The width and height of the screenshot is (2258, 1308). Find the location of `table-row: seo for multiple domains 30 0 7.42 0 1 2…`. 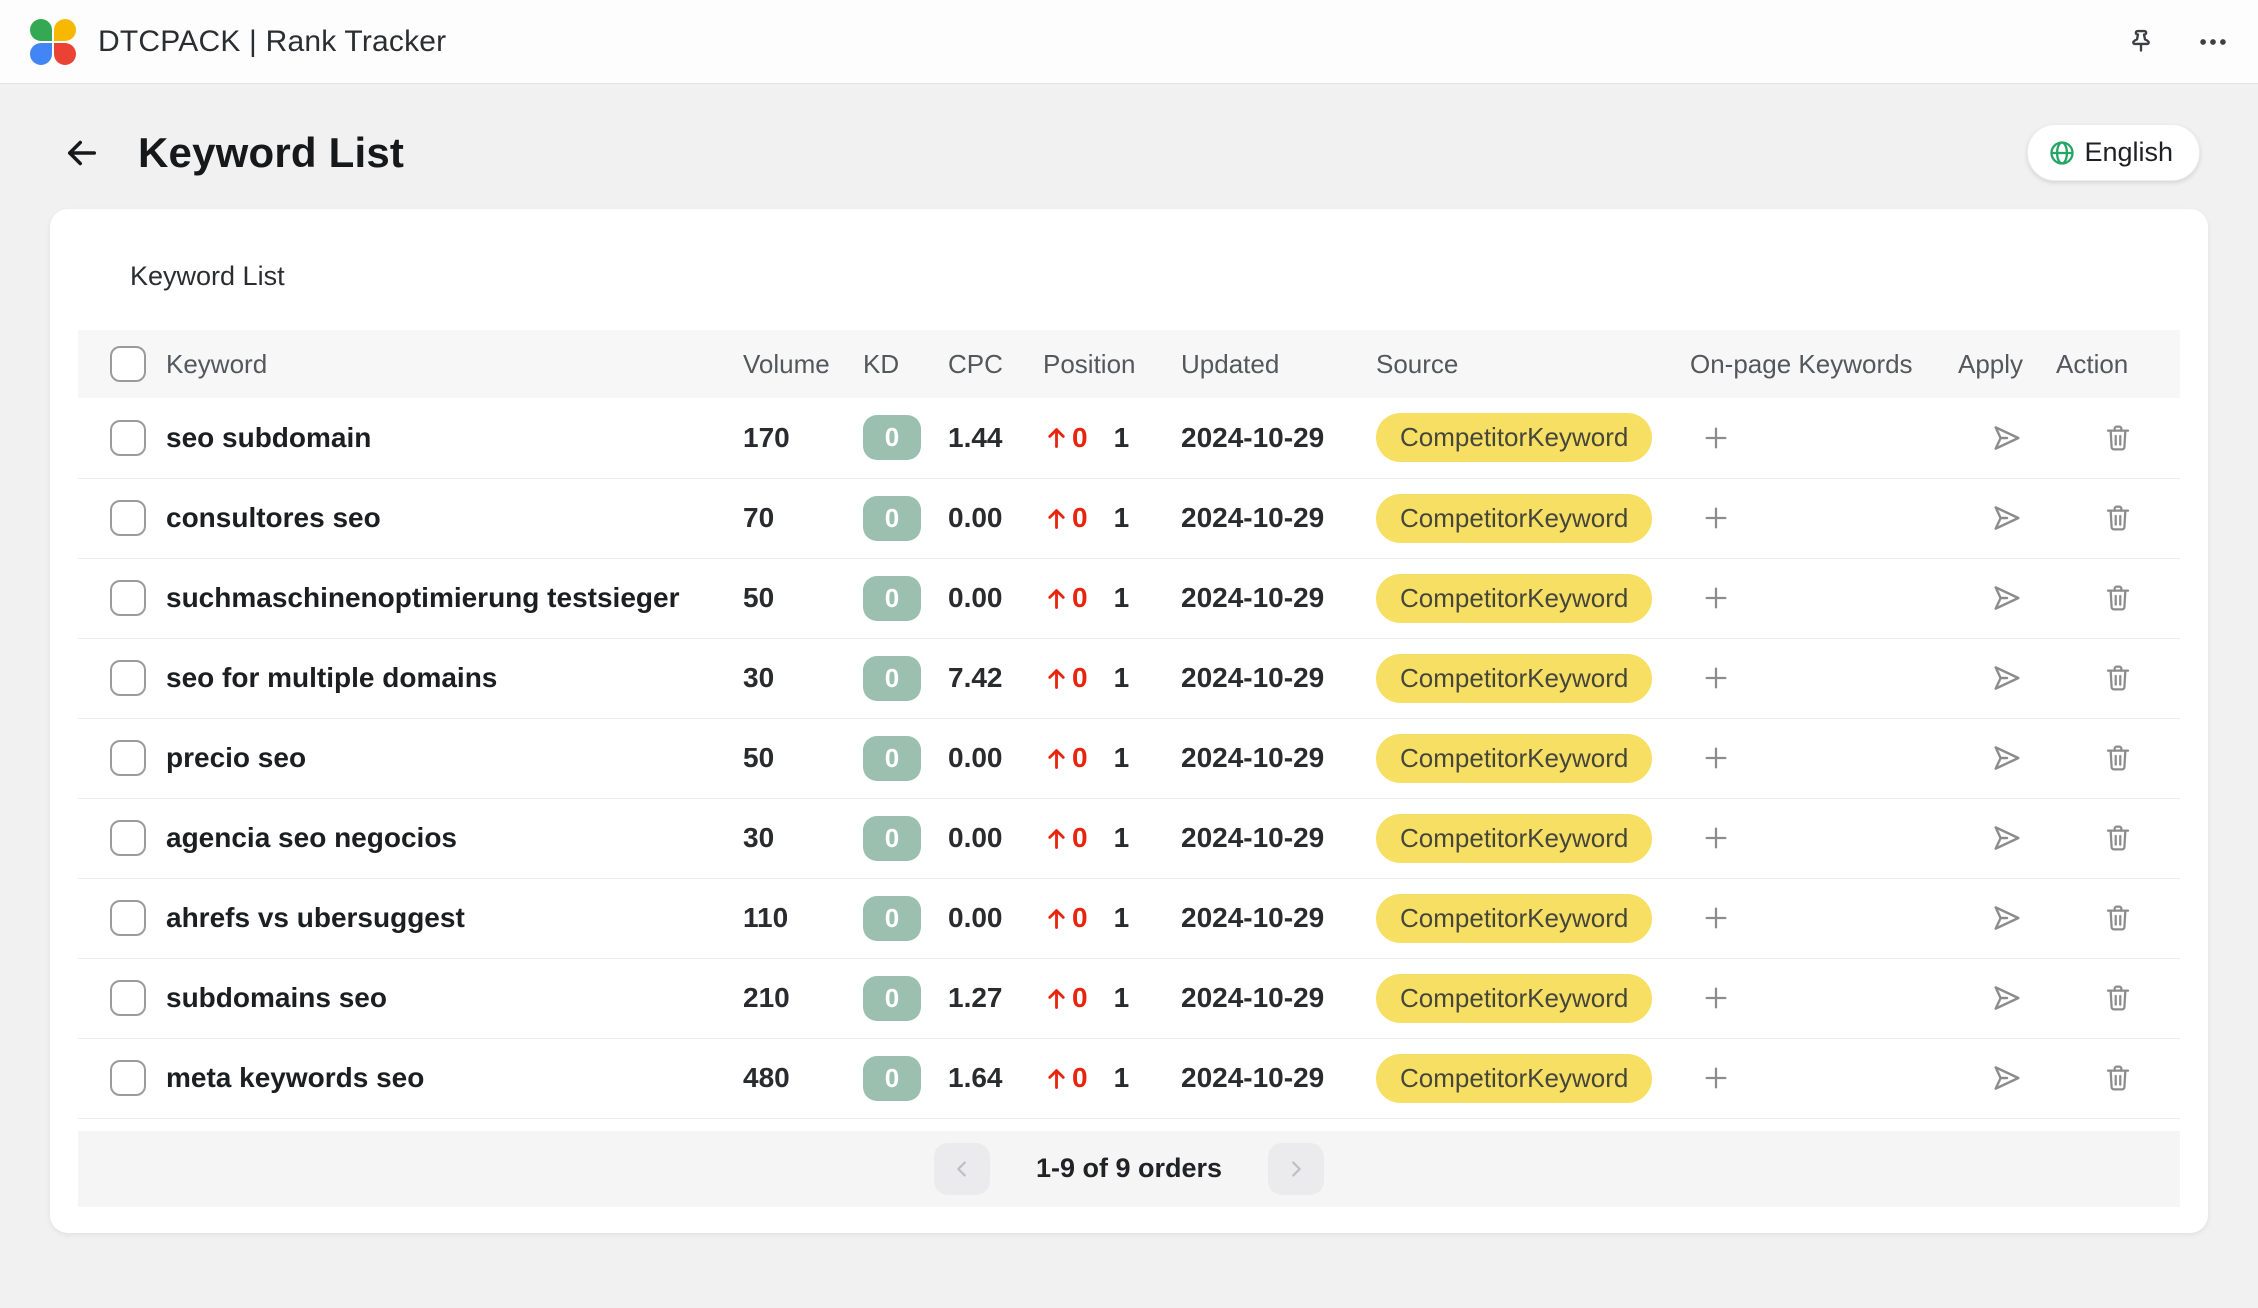

table-row: seo for multiple domains 30 0 7.42 0 1 2… is located at coordinates (1129, 678).